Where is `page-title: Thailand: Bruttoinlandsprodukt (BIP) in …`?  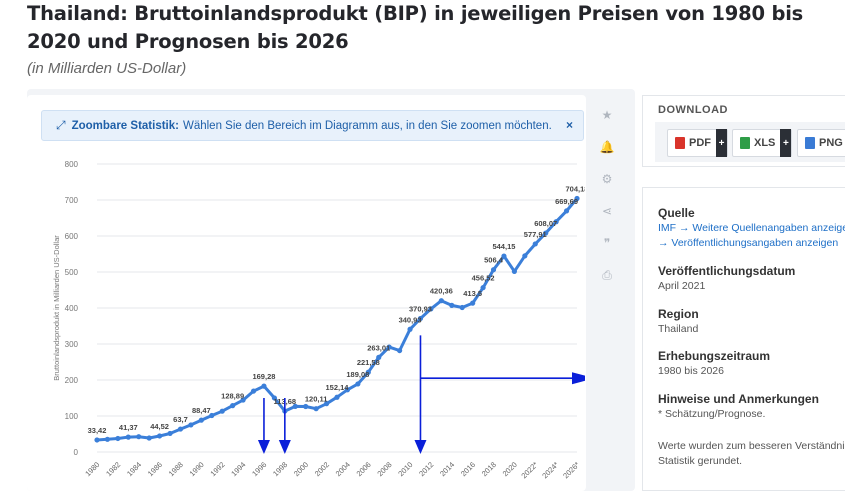
page-title: Thailand: Bruttoinlandsprodukt (BIP) in … is located at coordinates (415, 27).